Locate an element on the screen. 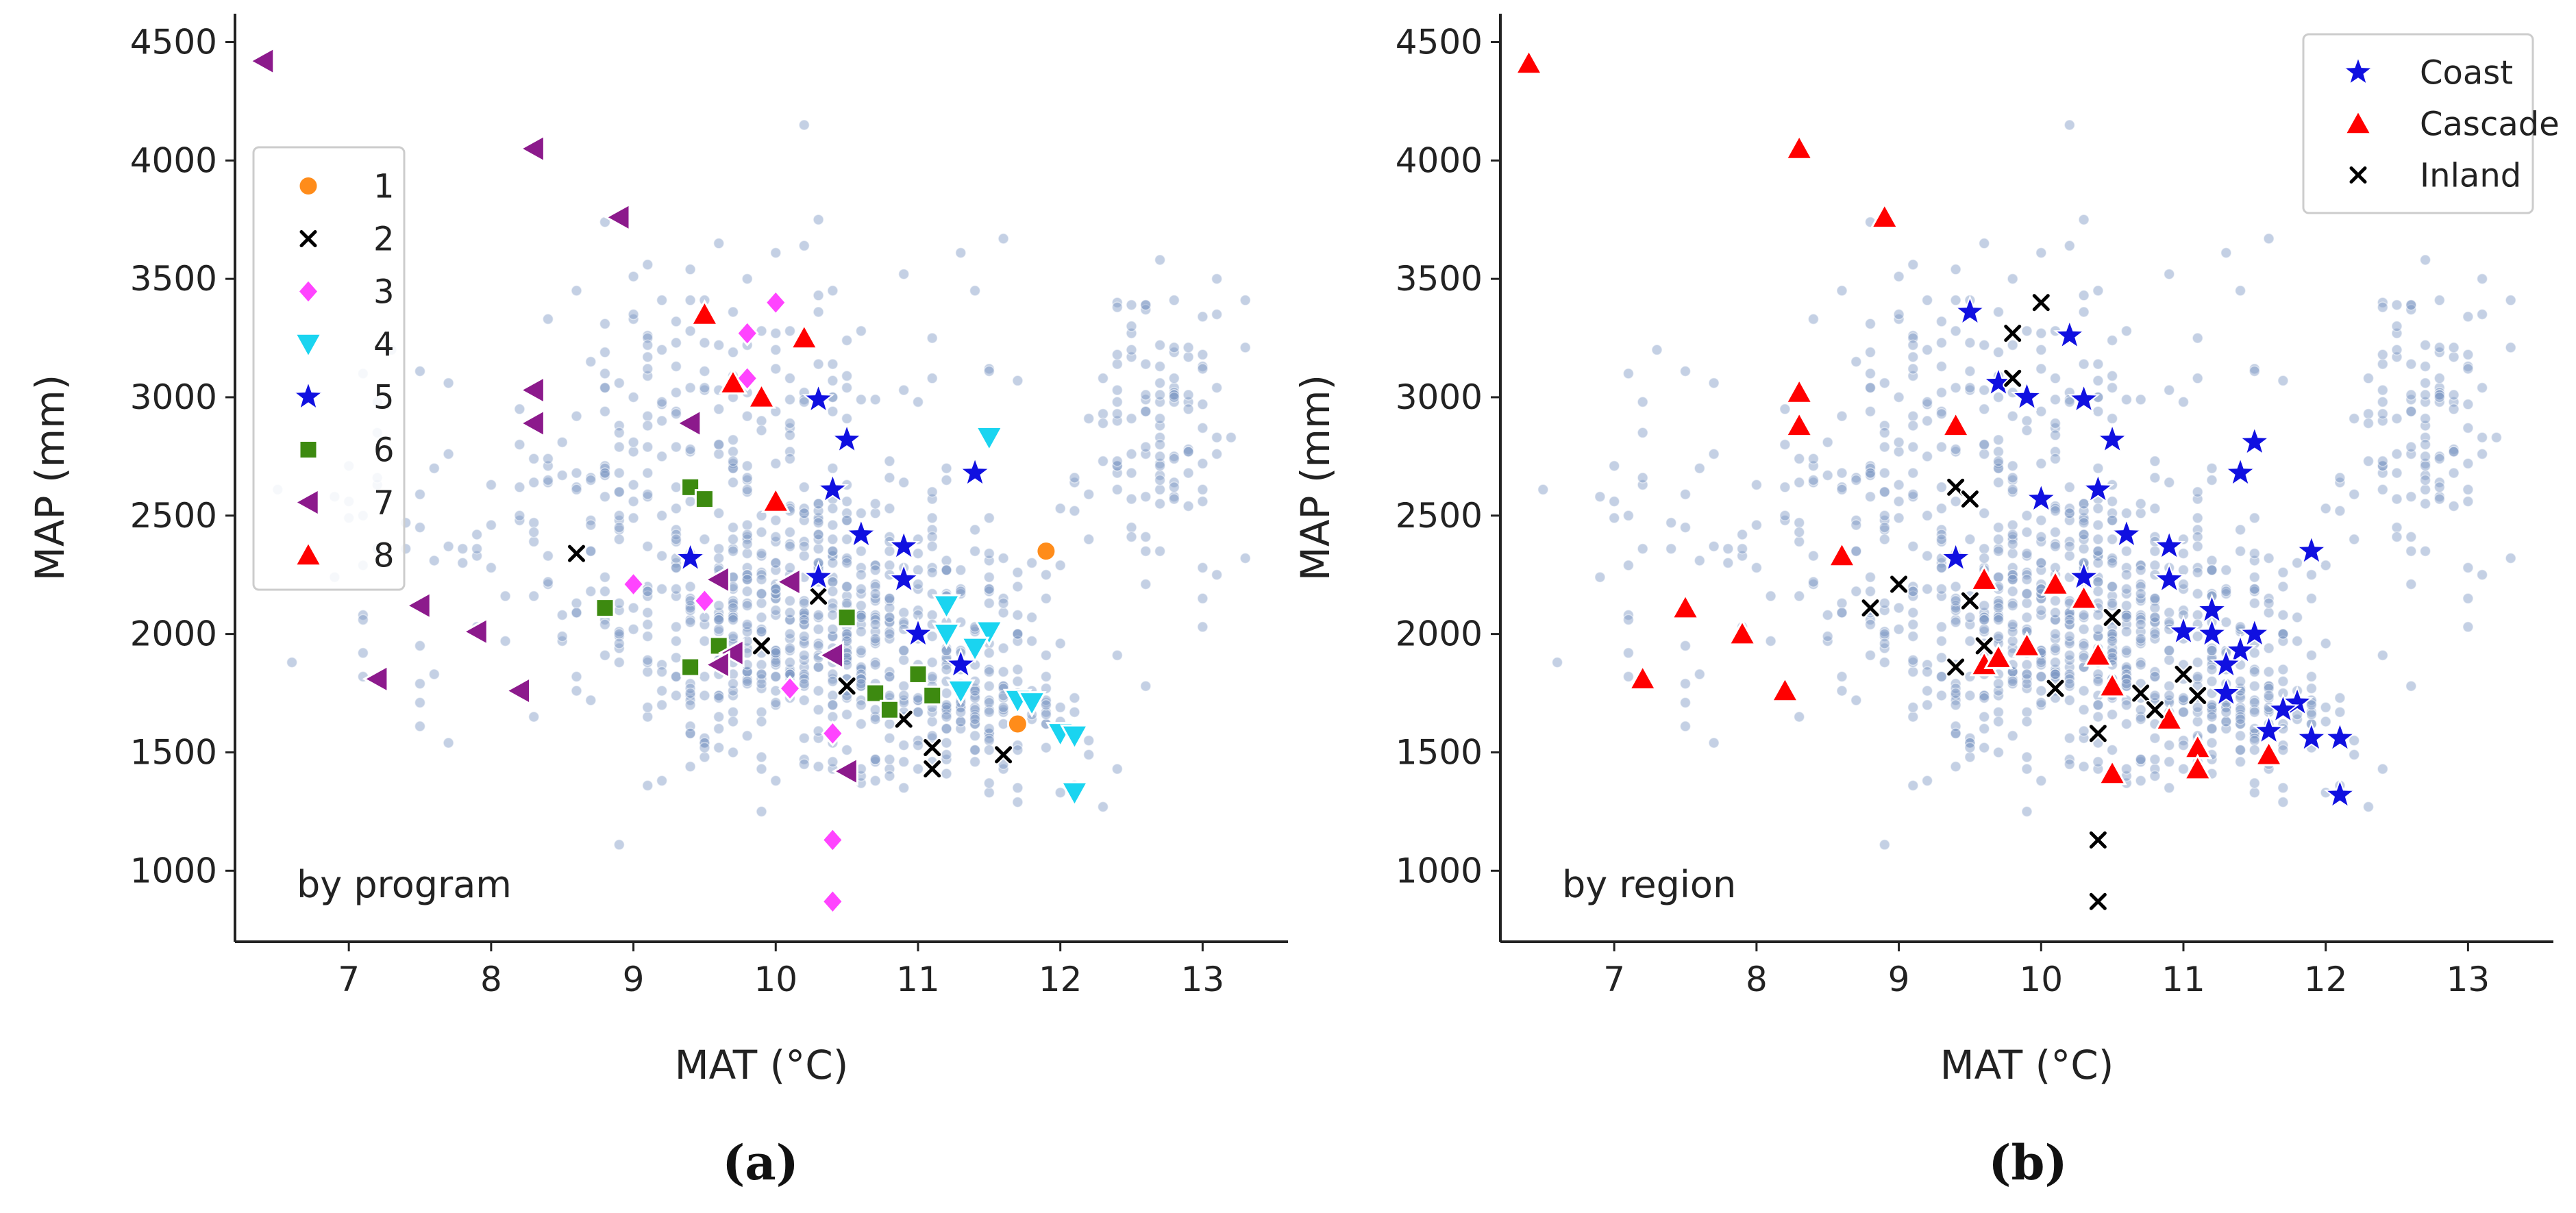 Image resolution: width=2576 pixels, height=1213 pixels. x-tick-label: 13 is located at coordinates (1203, 980).